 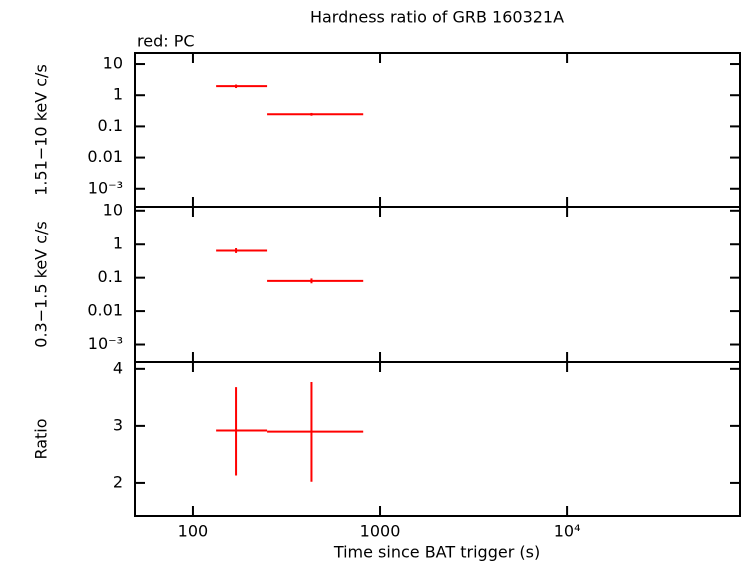 I want to click on x-tick-label: 100, so click(x=193, y=531).